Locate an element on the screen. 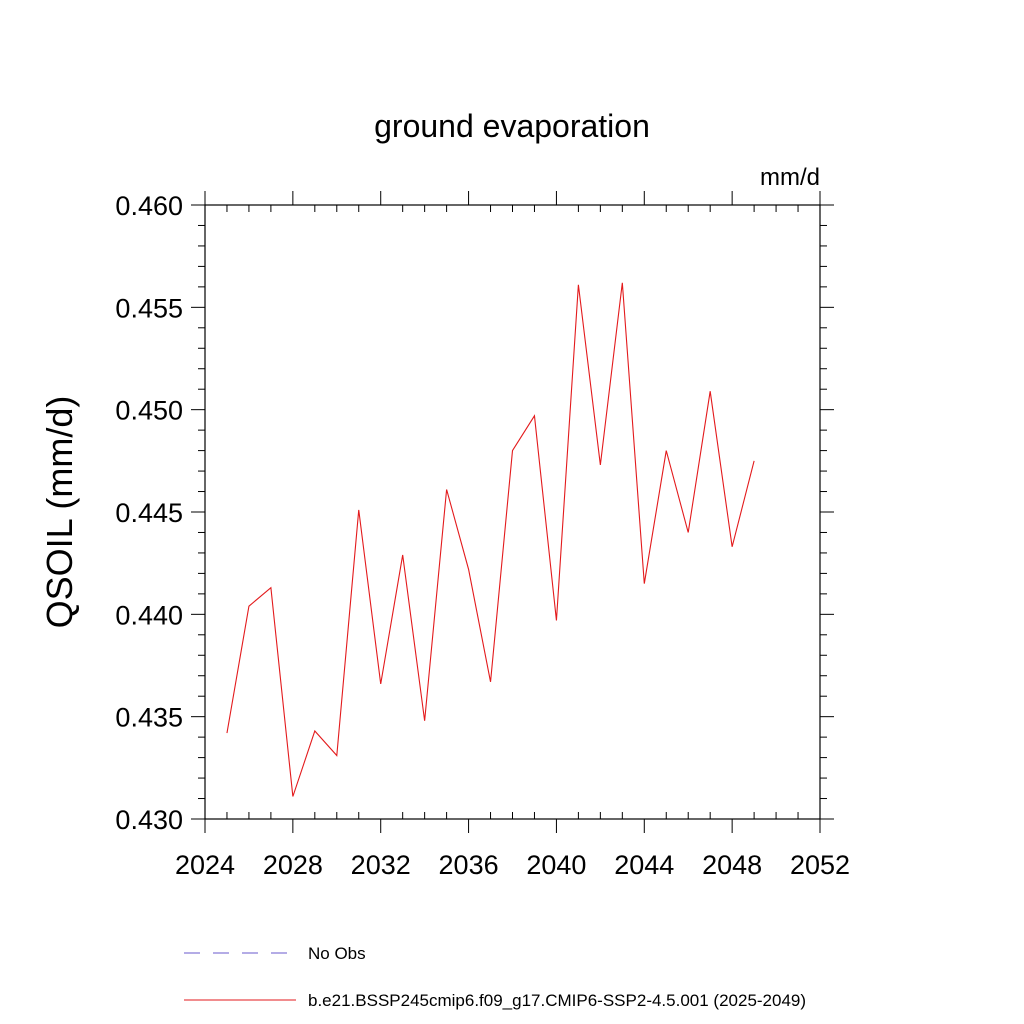 The image size is (1024, 1024). y-tick-label: 0.460 is located at coordinates (149, 206).